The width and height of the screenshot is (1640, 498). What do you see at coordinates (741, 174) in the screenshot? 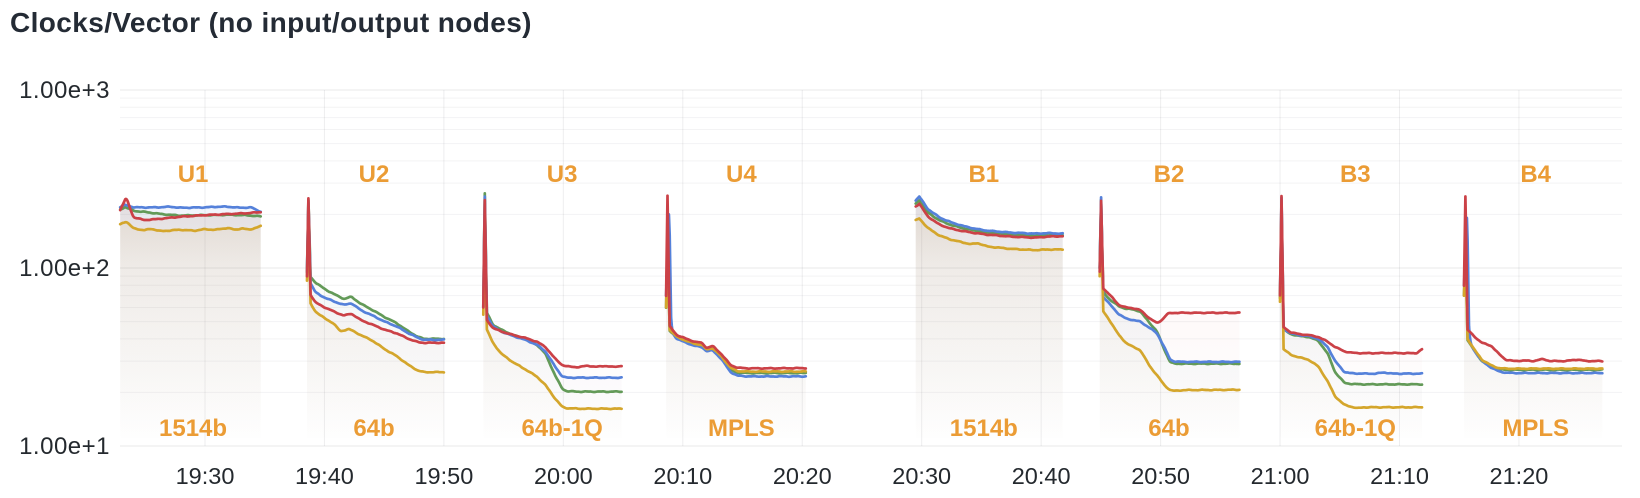
I see `group-top-label: U4` at bounding box center [741, 174].